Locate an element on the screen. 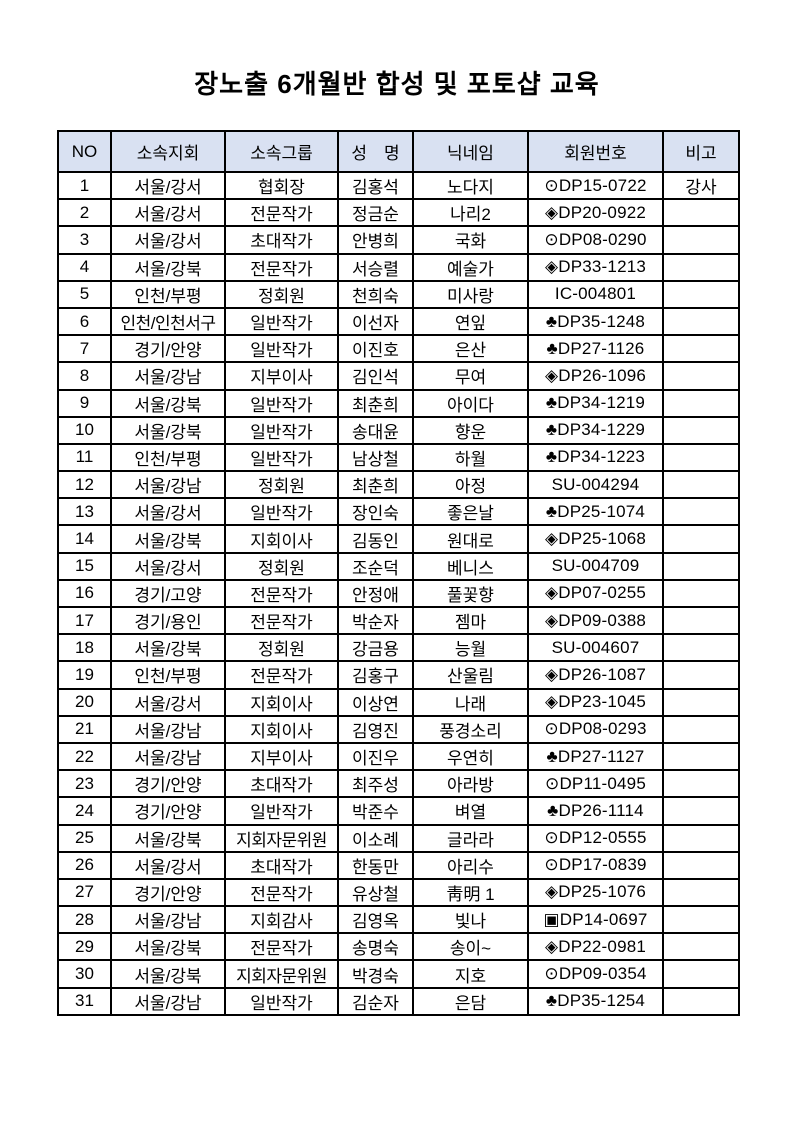 The height and width of the screenshot is (1122, 794). cell-name: 송대윤 is located at coordinates (375, 430).